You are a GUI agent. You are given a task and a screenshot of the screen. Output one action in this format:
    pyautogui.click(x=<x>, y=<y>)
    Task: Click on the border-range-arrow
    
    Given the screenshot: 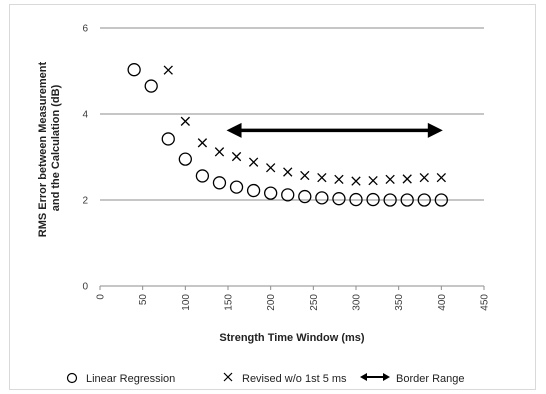 What is the action you would take?
    pyautogui.click(x=334, y=130)
    